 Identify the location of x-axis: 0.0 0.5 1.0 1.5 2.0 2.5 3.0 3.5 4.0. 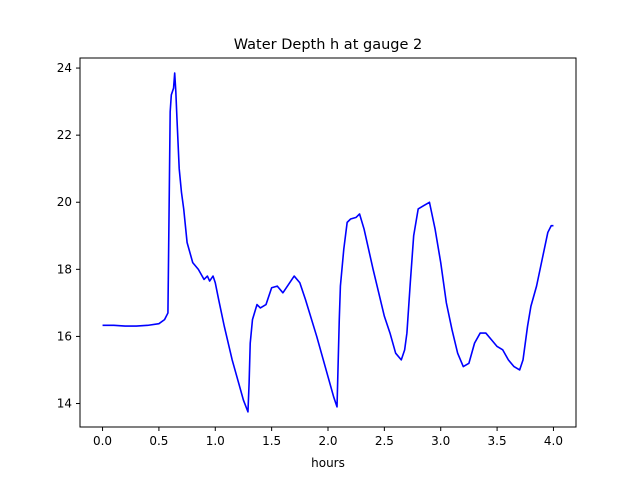
(328, 437).